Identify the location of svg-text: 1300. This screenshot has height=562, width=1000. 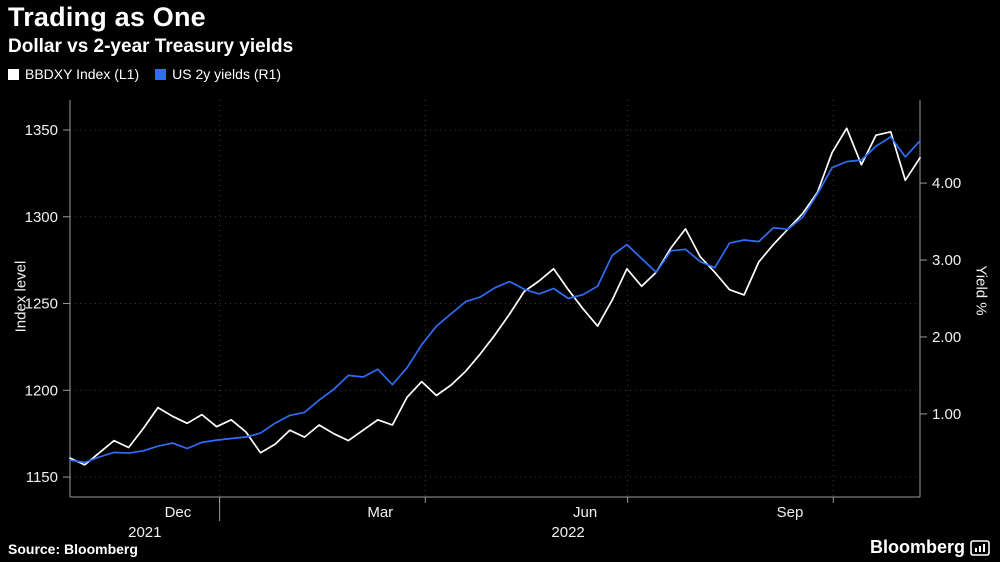
(41, 217).